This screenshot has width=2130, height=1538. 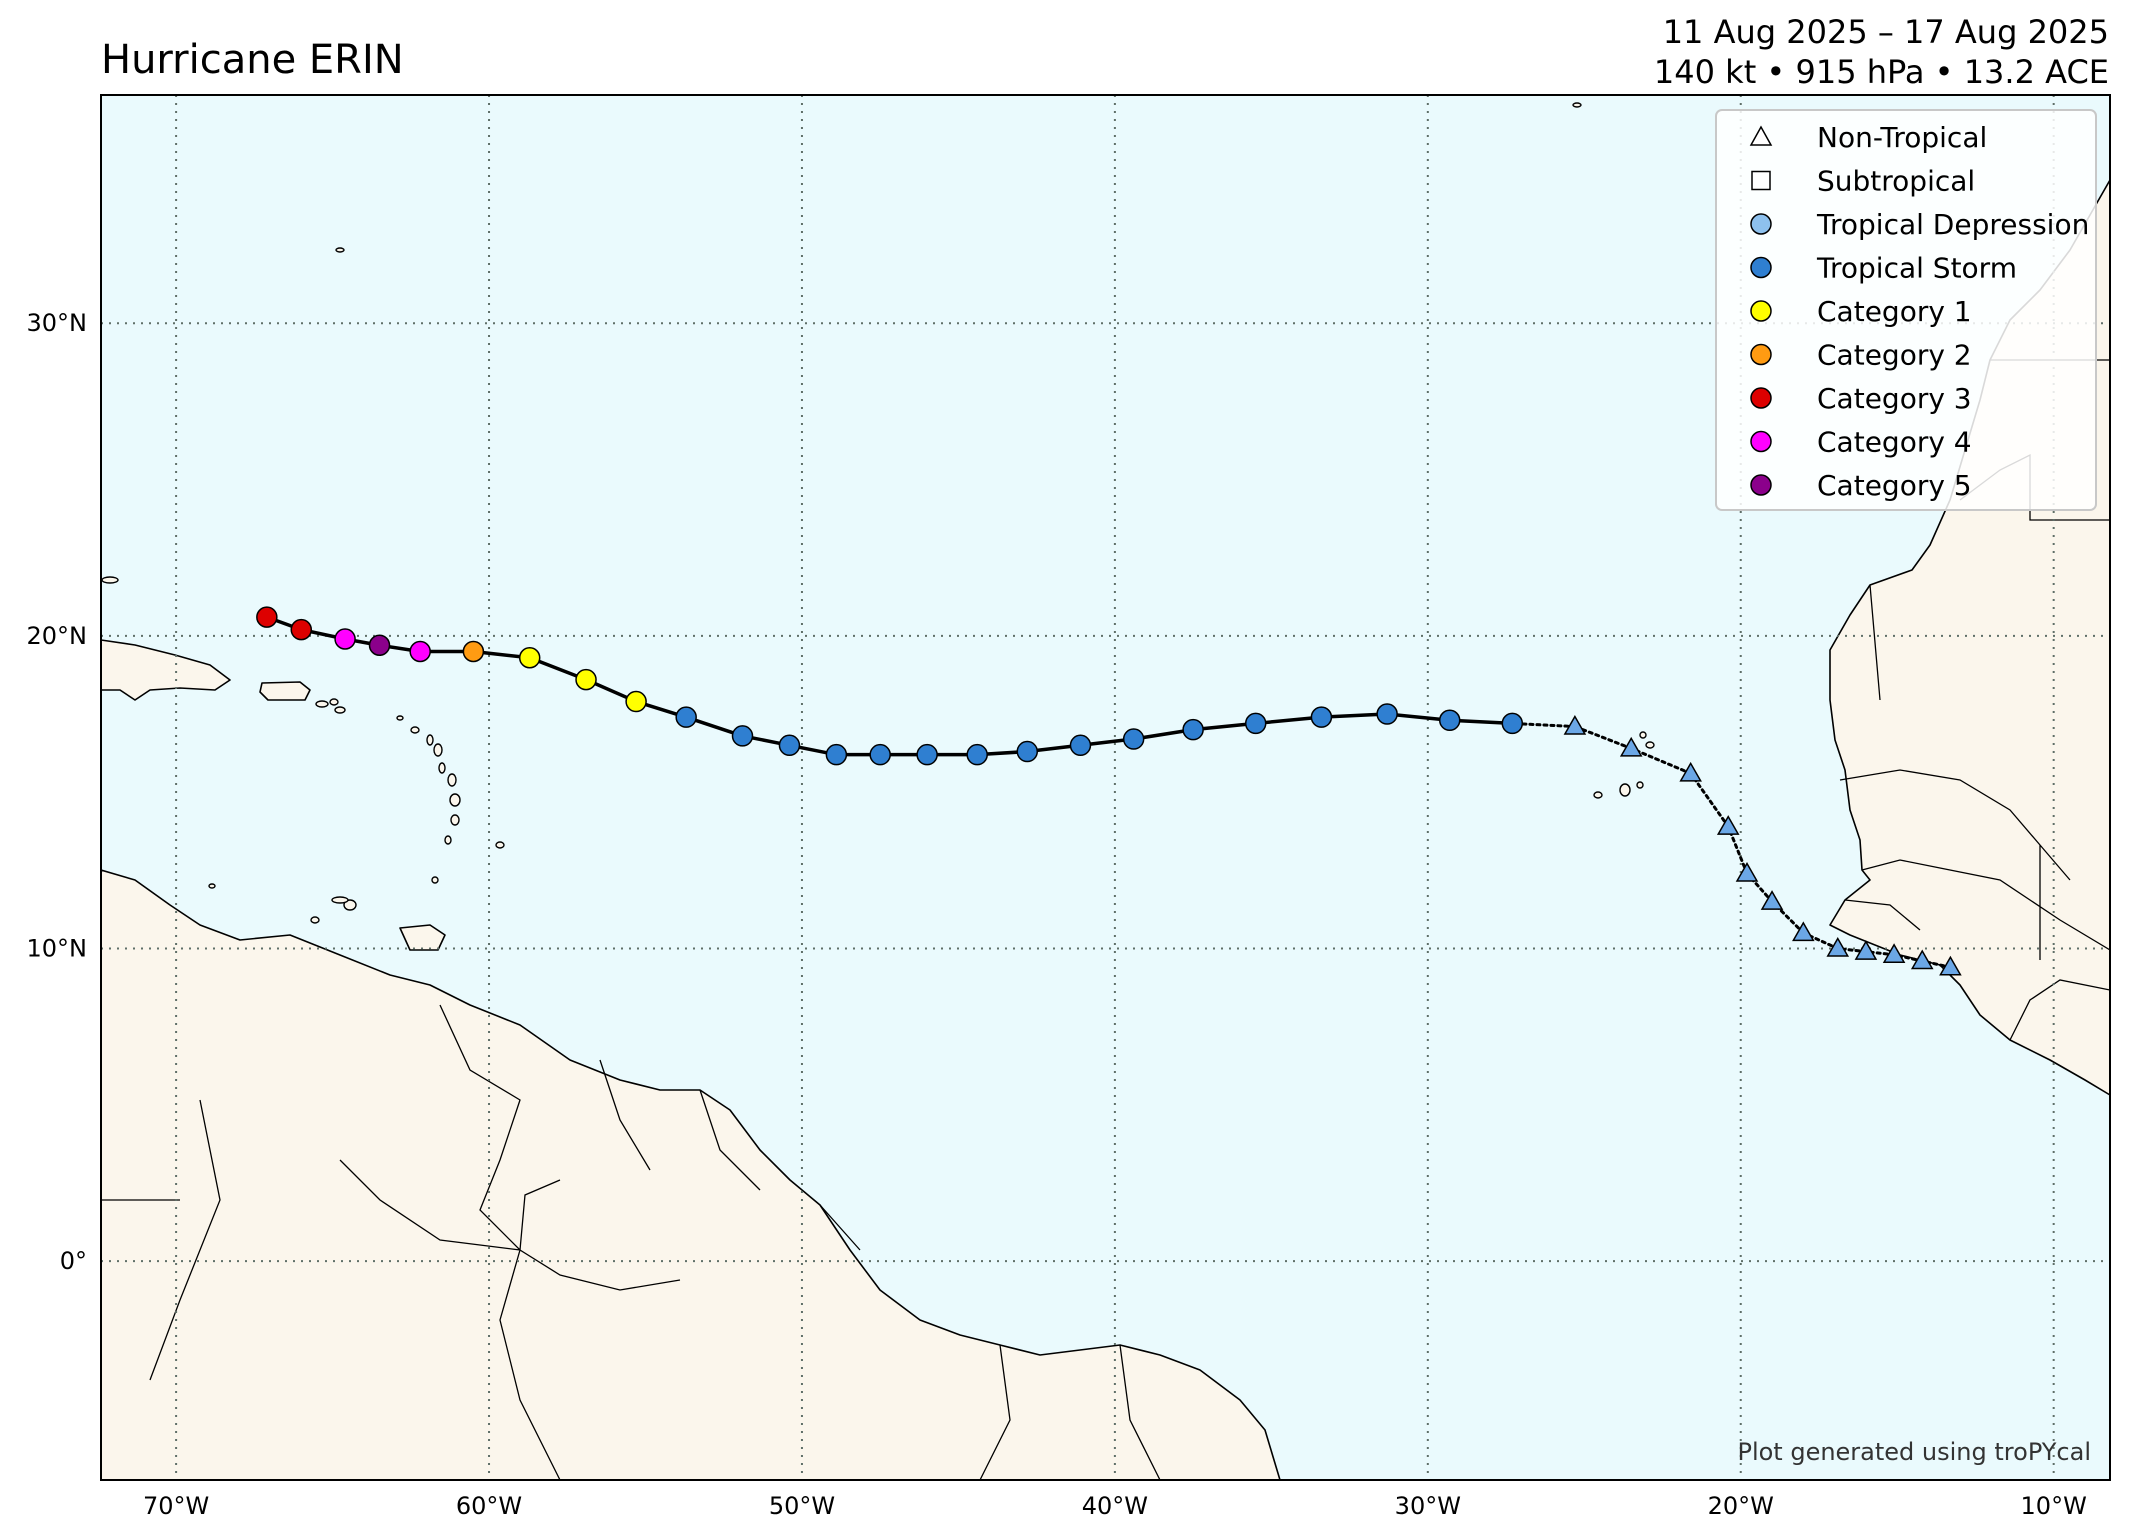 I want to click on lon-tick-label: 70°W, so click(x=176, y=1506).